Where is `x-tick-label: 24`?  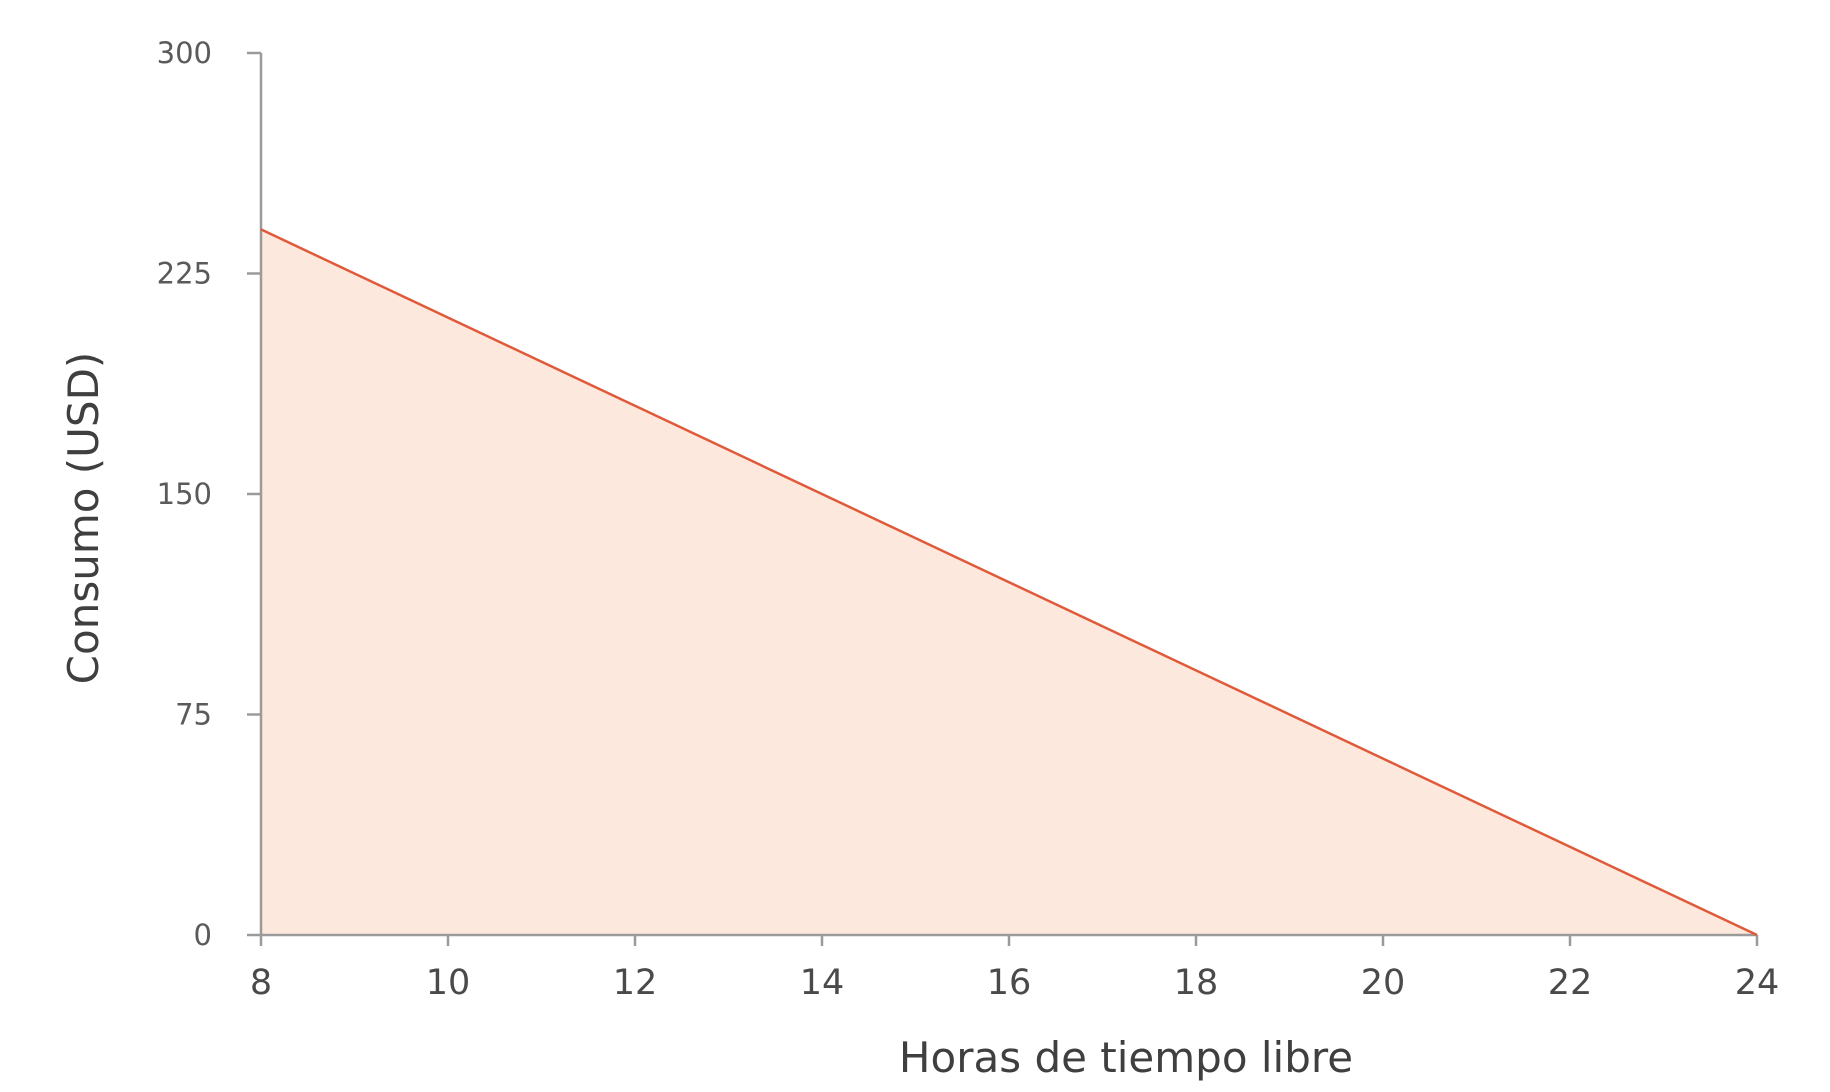 x-tick-label: 24 is located at coordinates (1757, 983).